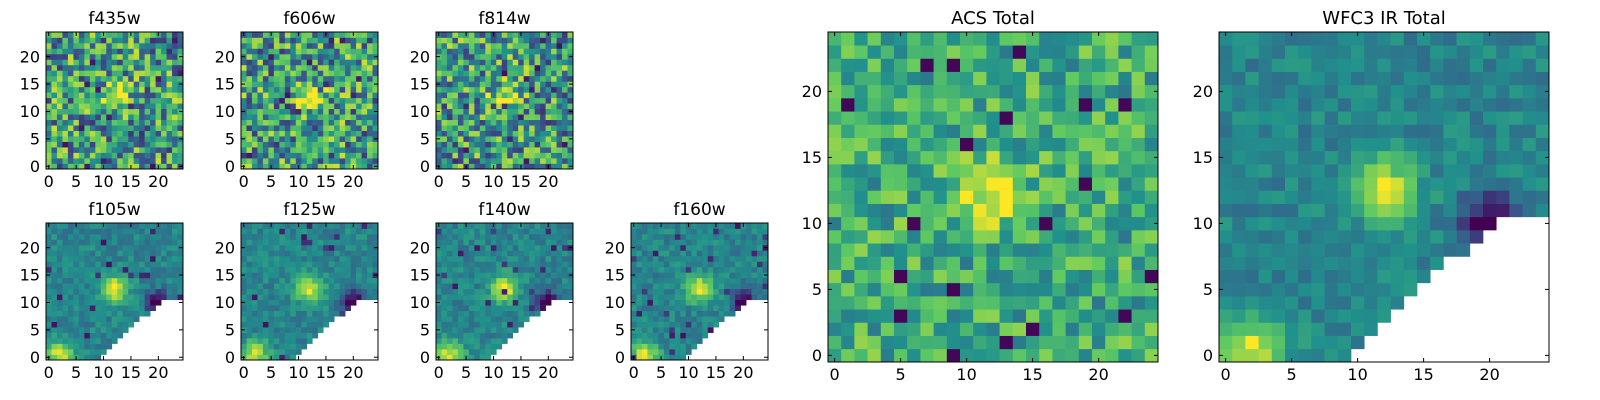 The image size is (1600, 400). Describe the element at coordinates (966, 374) in the screenshot. I see `x-tick-label: 10` at that location.